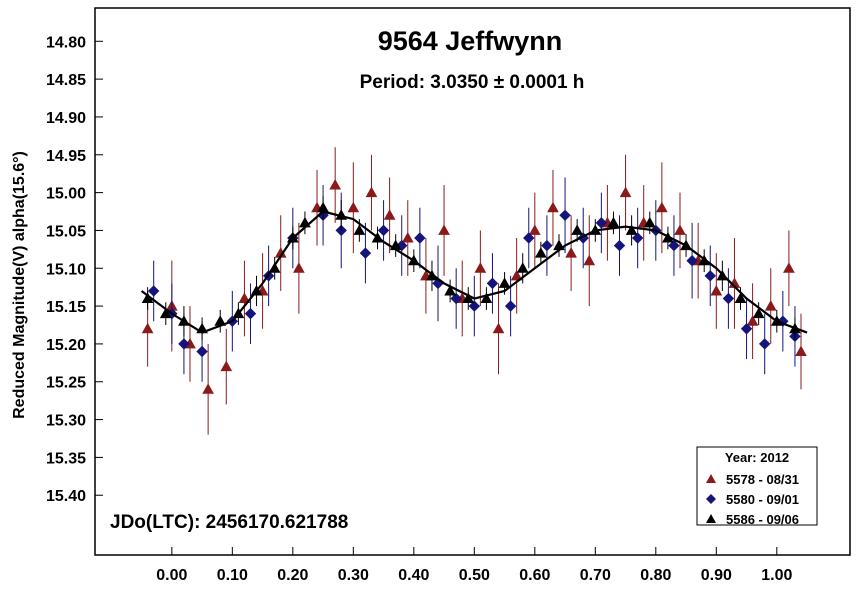  Describe the element at coordinates (716, 575) in the screenshot. I see `x-tick-label: 0.90` at that location.